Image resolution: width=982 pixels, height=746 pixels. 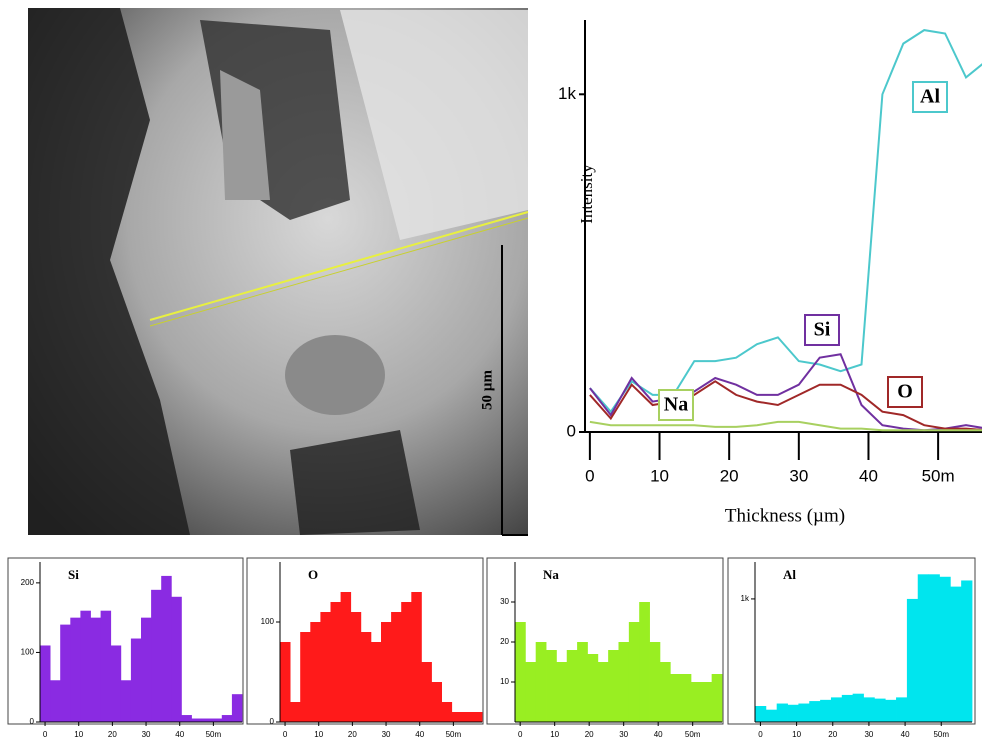 I want to click on x-axis-label: Thickness (µm), so click(x=785, y=515).